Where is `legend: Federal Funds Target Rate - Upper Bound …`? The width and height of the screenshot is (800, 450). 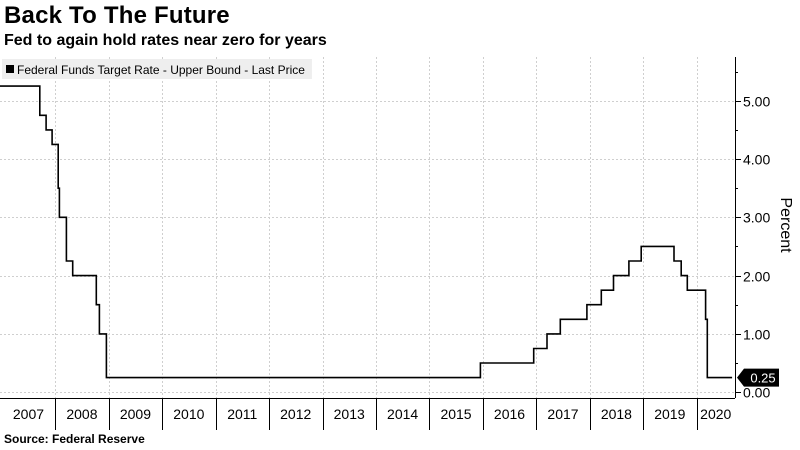
legend: Federal Funds Target Rate - Upper Bound … is located at coordinates (157, 69).